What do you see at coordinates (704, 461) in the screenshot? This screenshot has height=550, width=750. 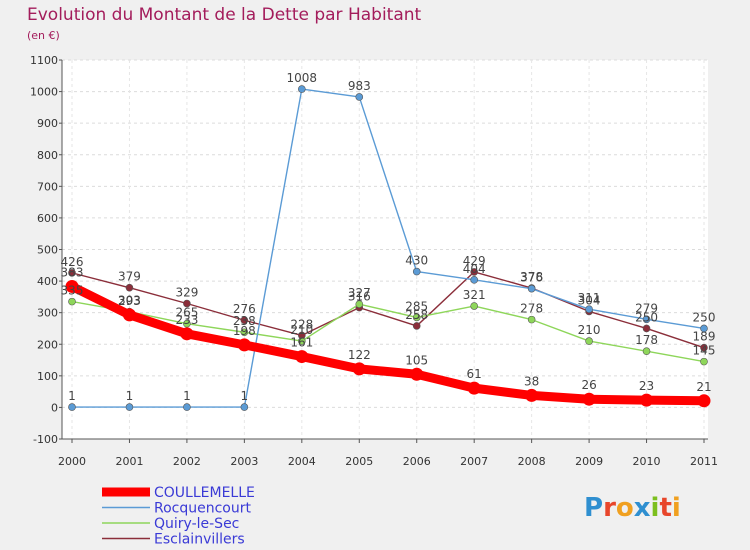 I see `x-tick-label: 2011` at bounding box center [704, 461].